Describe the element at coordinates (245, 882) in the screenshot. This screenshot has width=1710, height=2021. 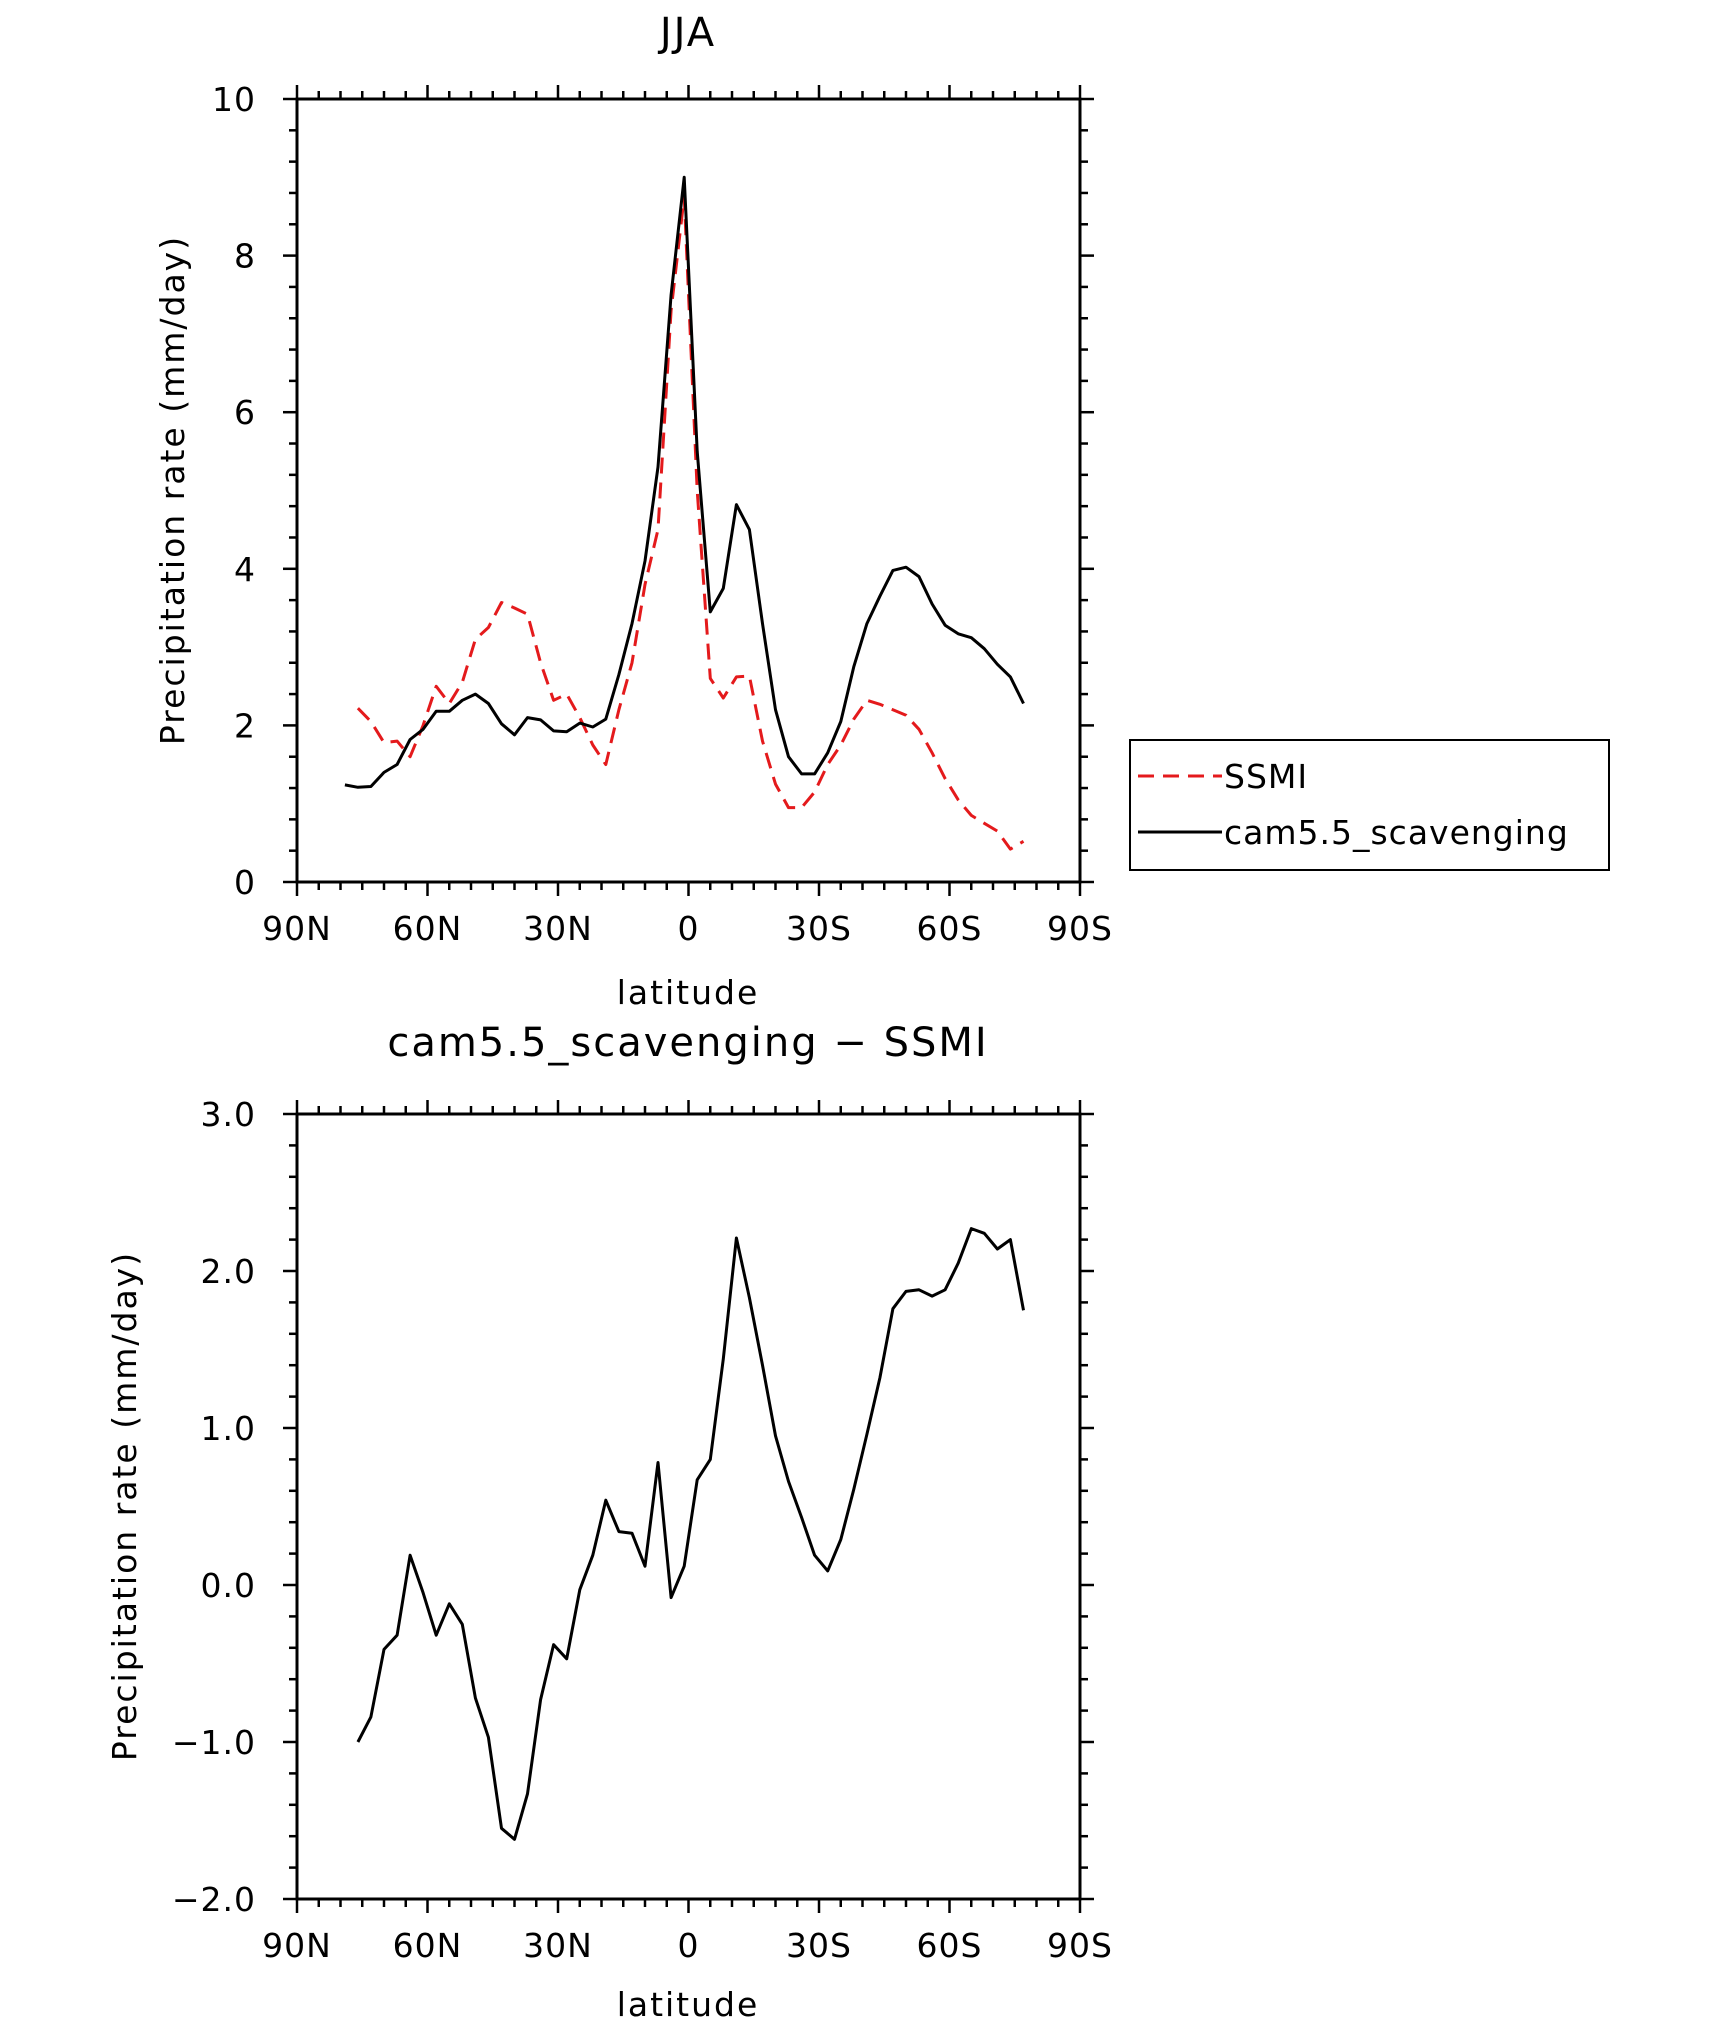
I see `y-tick-label: 0` at that location.